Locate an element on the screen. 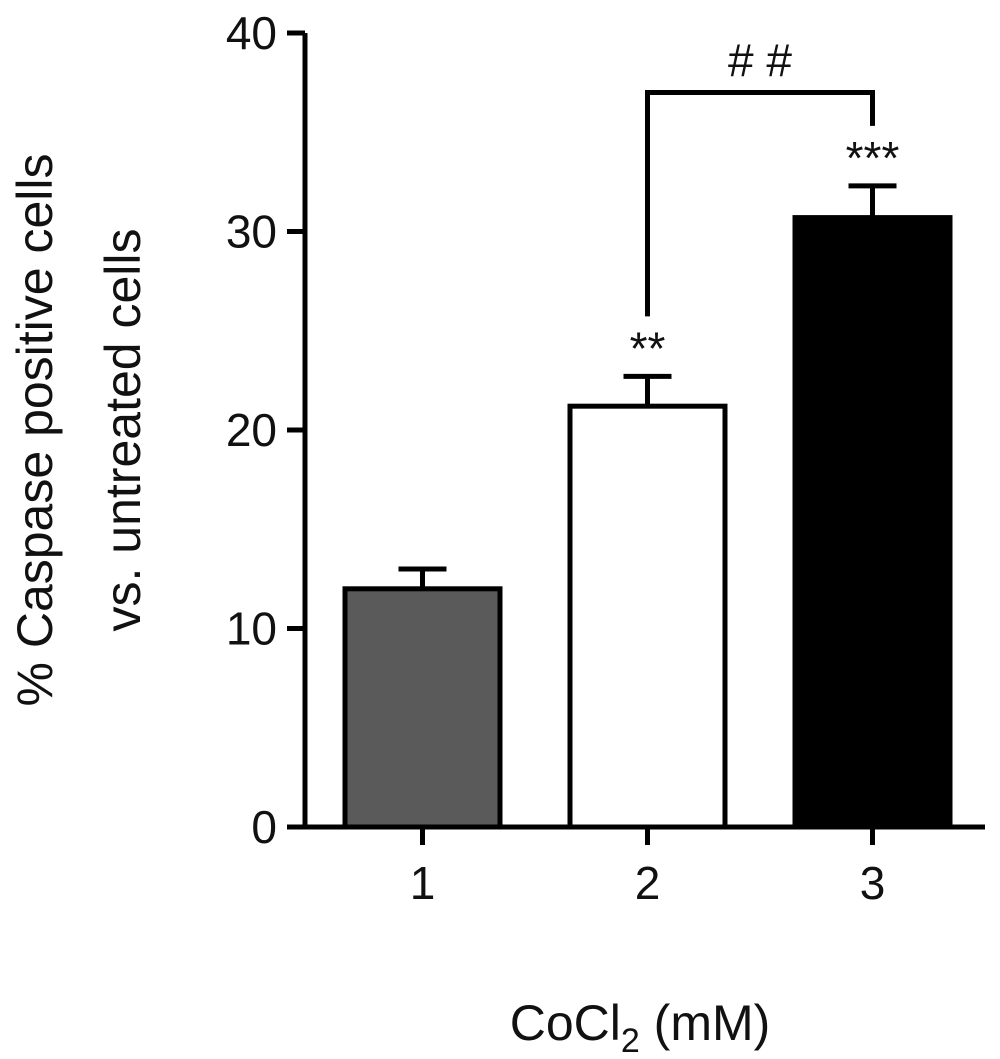  annotations-layer: *****# # is located at coordinates (765, 205).